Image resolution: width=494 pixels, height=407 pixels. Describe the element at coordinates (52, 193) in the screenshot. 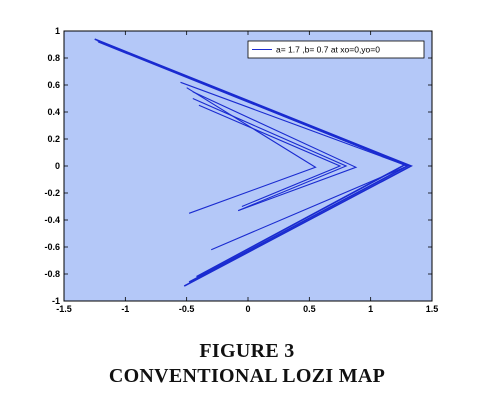

I see `y-tick-label: -0.2` at that location.